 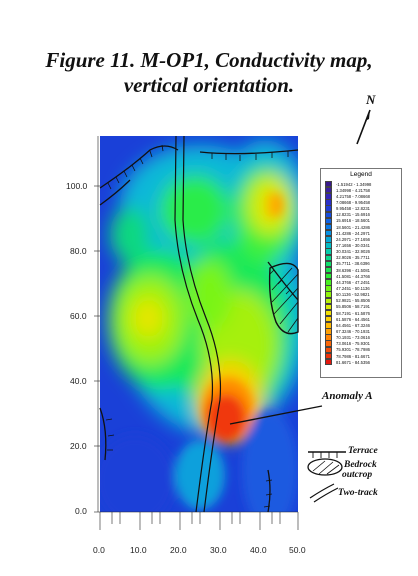 What do you see at coordinates (367, 123) in the screenshot?
I see `north-arrow: N` at bounding box center [367, 123].